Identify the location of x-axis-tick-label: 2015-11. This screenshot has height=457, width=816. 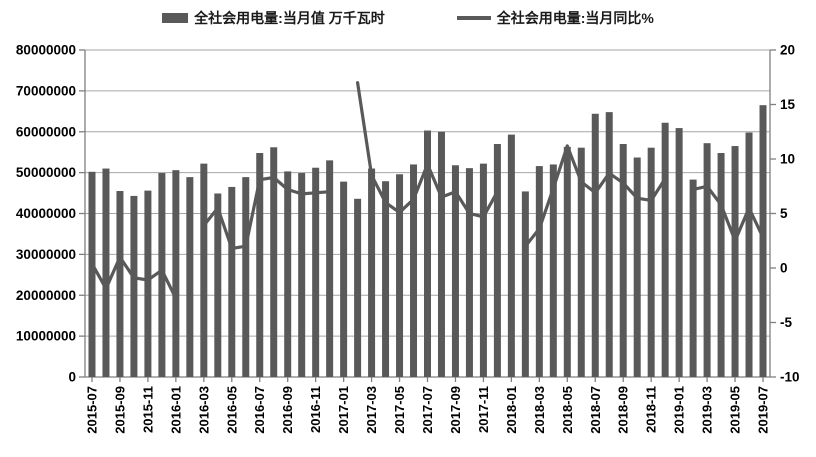
(147, 409).